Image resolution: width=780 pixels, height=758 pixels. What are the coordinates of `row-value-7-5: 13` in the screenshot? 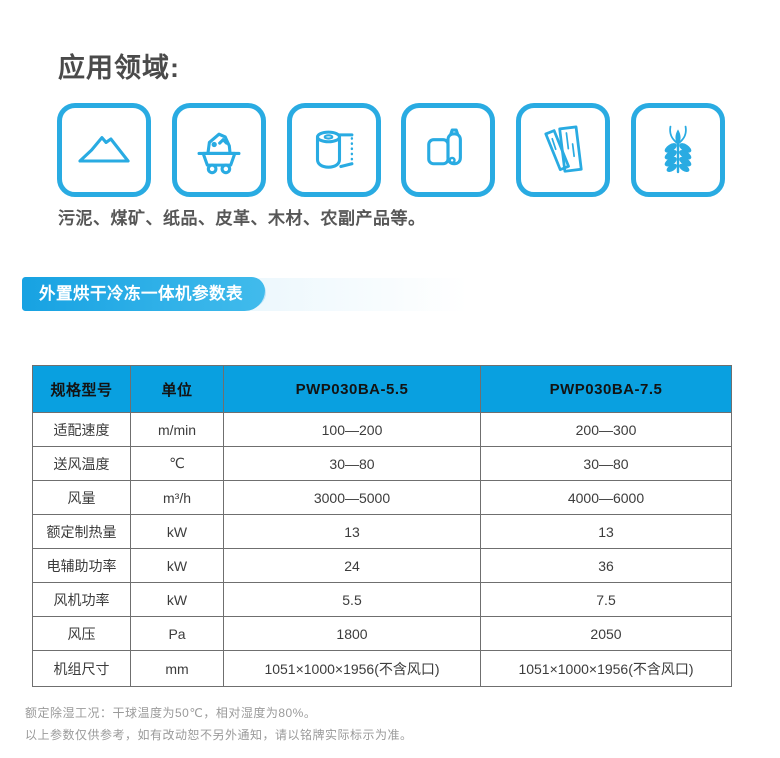 It's located at (606, 531).